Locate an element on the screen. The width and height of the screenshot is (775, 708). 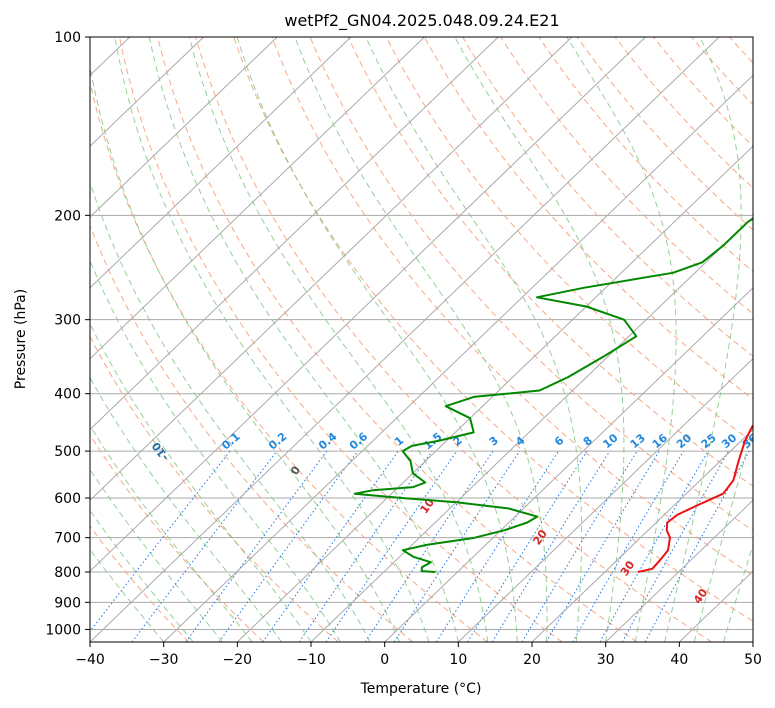
x-tick-label: 0 is located at coordinates (384, 660).